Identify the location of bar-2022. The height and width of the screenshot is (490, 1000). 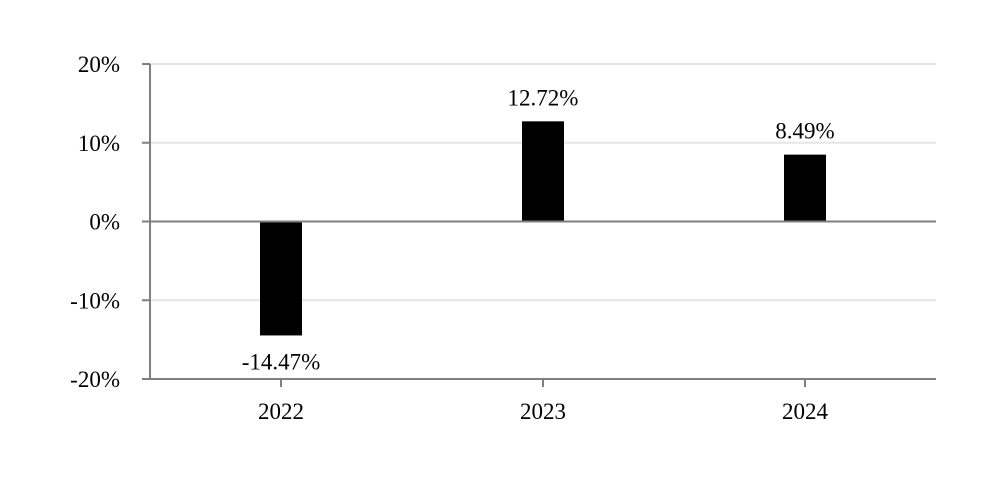
(281, 278).